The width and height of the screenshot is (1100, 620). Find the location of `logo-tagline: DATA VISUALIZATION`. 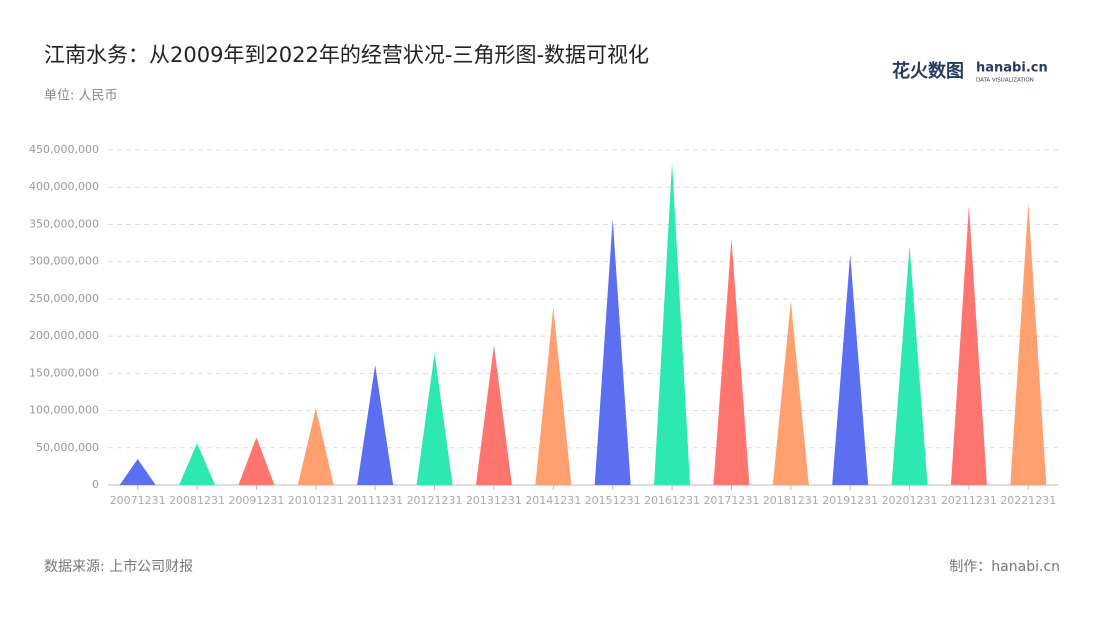

logo-tagline: DATA VISUALIZATION is located at coordinates (1005, 81).